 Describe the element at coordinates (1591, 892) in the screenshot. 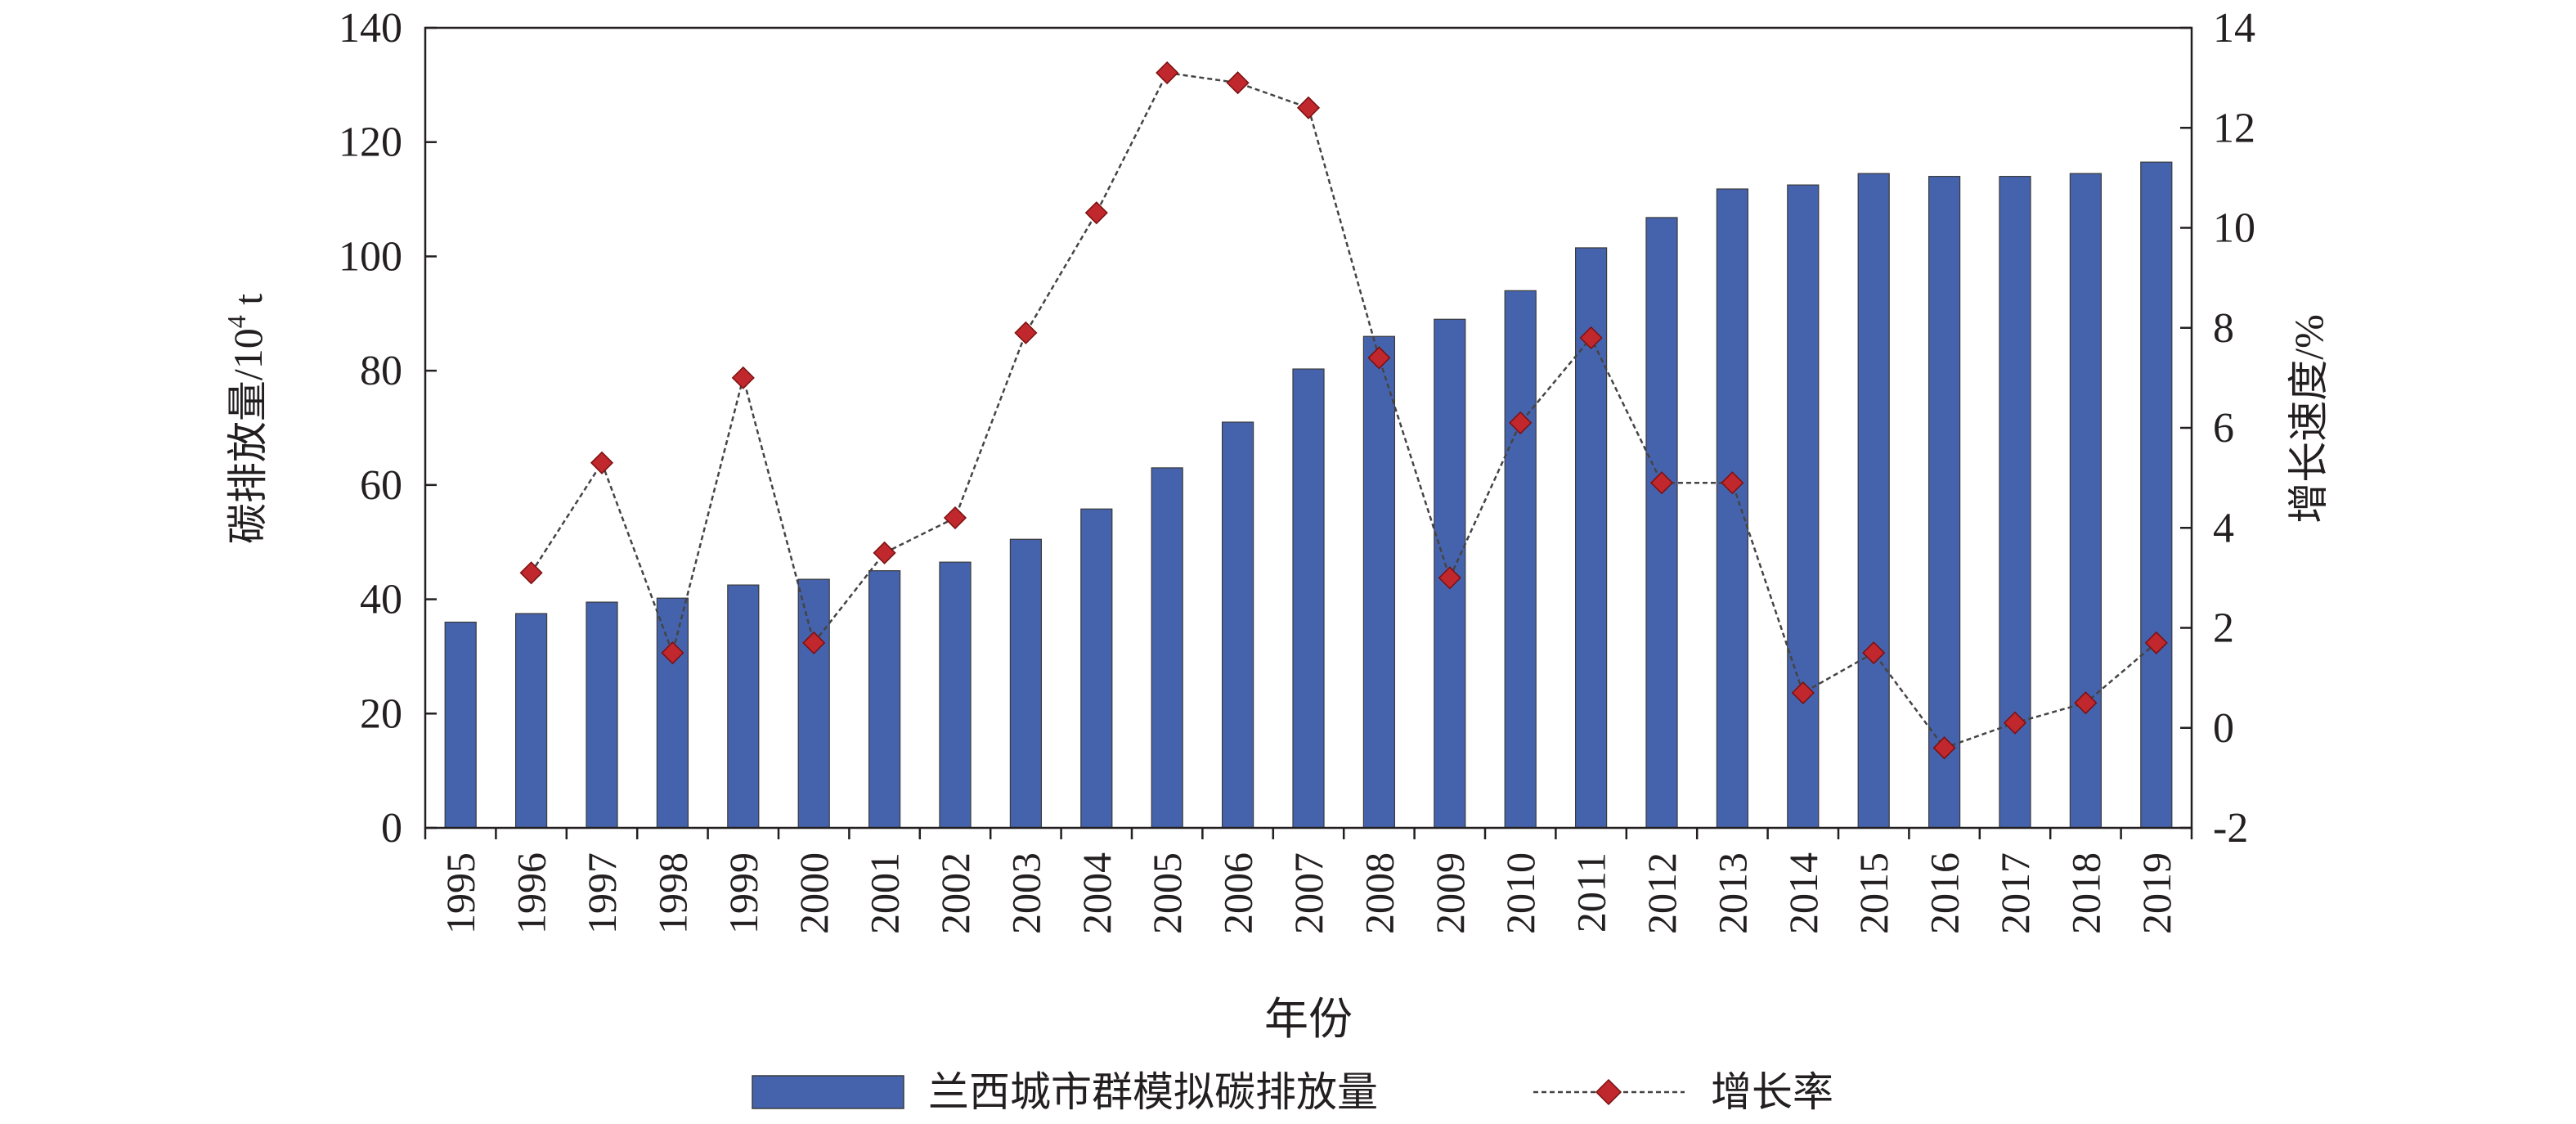

I see `x-tick-label: 2011` at that location.